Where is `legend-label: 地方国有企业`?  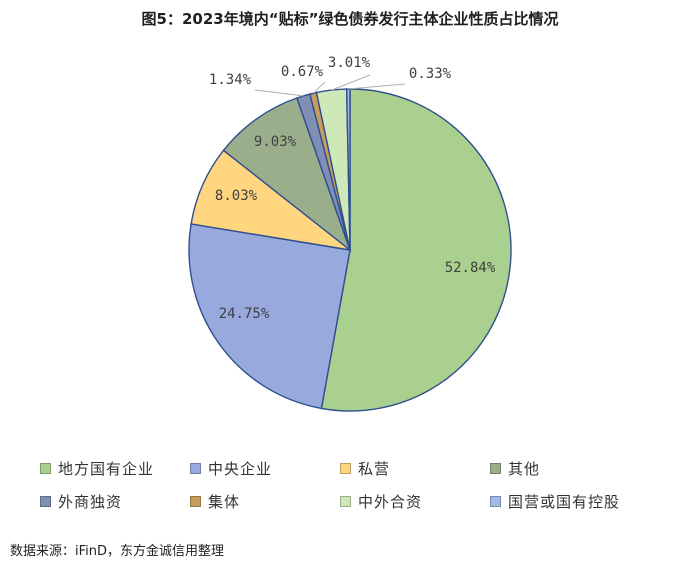 legend-label: 地方国有企业 is located at coordinates (106, 469).